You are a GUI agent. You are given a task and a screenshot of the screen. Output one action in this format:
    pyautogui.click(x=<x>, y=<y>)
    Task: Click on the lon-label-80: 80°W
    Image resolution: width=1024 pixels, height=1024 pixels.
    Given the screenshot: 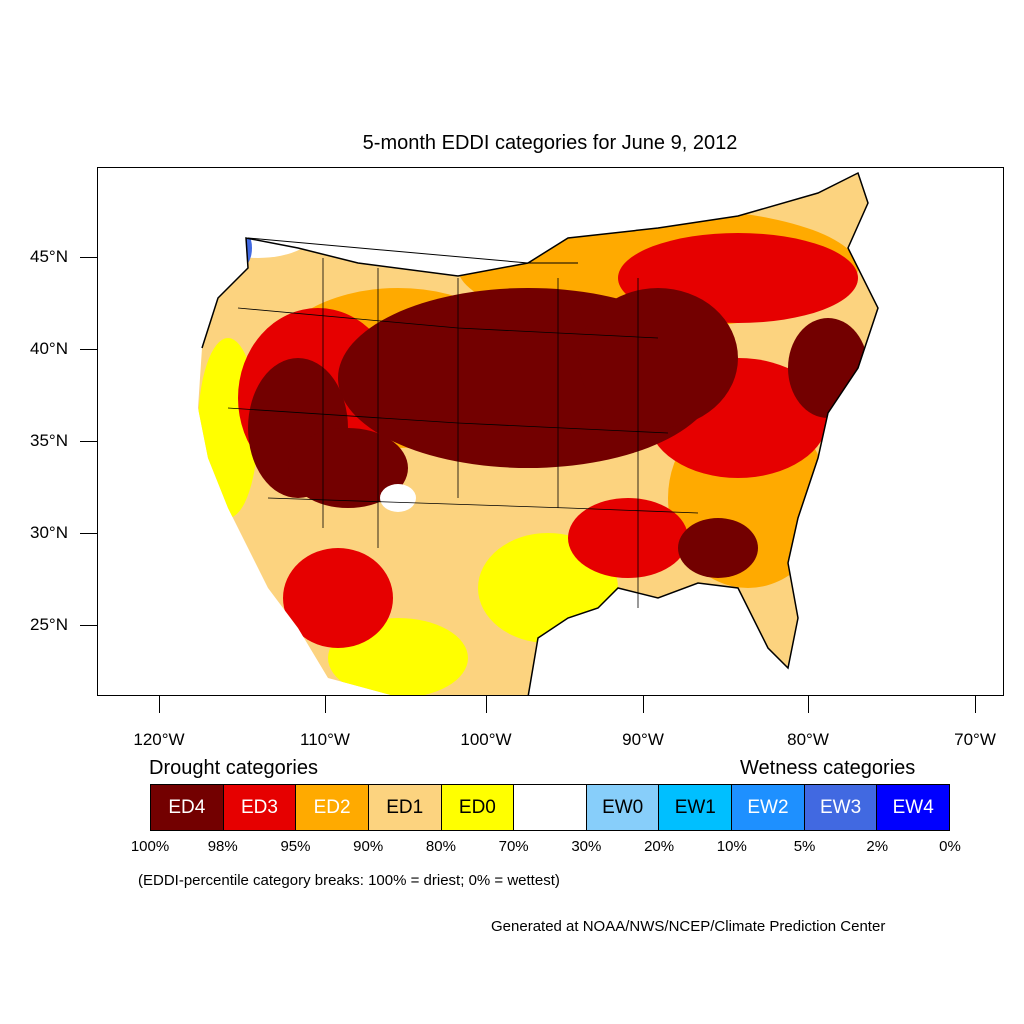 What is the action you would take?
    pyautogui.click(x=808, y=739)
    